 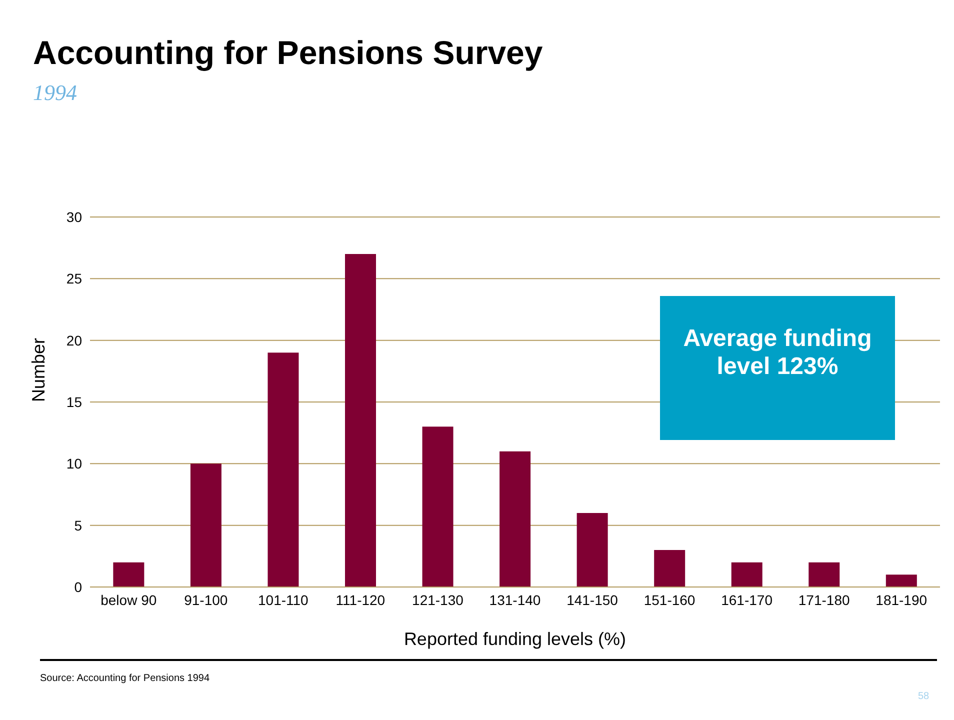 I want to click on y-tick-label: 25, so click(x=74, y=278).